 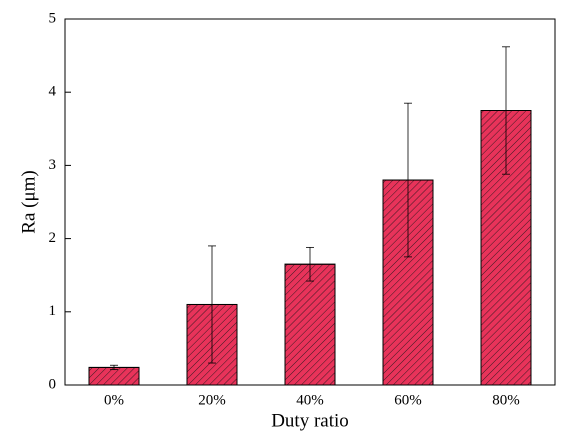 What do you see at coordinates (53, 92) in the screenshot?
I see `y-tick-label: 4` at bounding box center [53, 92].